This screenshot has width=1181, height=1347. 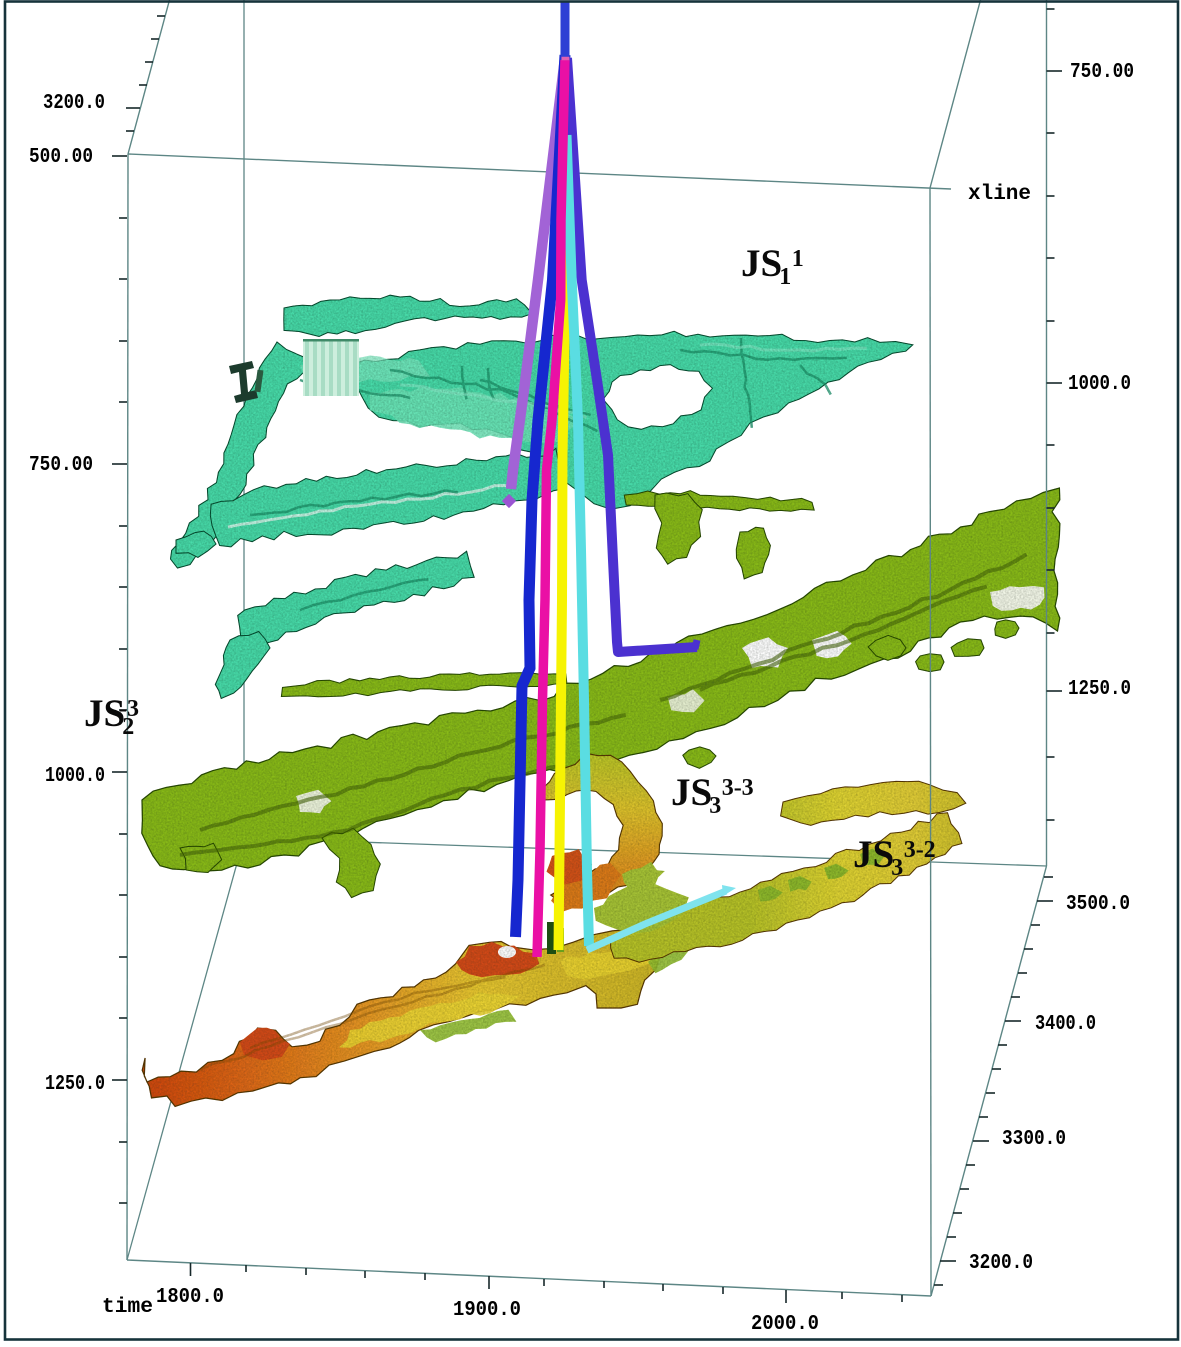 I want to click on svg-text: 3300.0, so click(x=1034, y=1139).